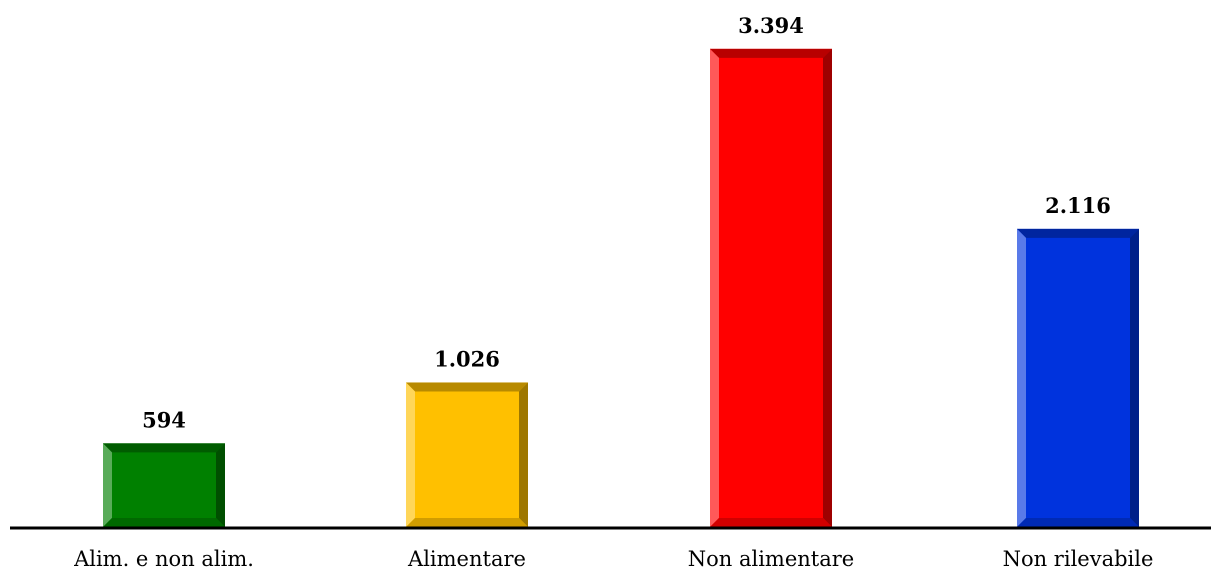 Image resolution: width=1211 pixels, height=576 pixels. Describe the element at coordinates (771, 559) in the screenshot. I see `category-label: Non alimentare` at that location.